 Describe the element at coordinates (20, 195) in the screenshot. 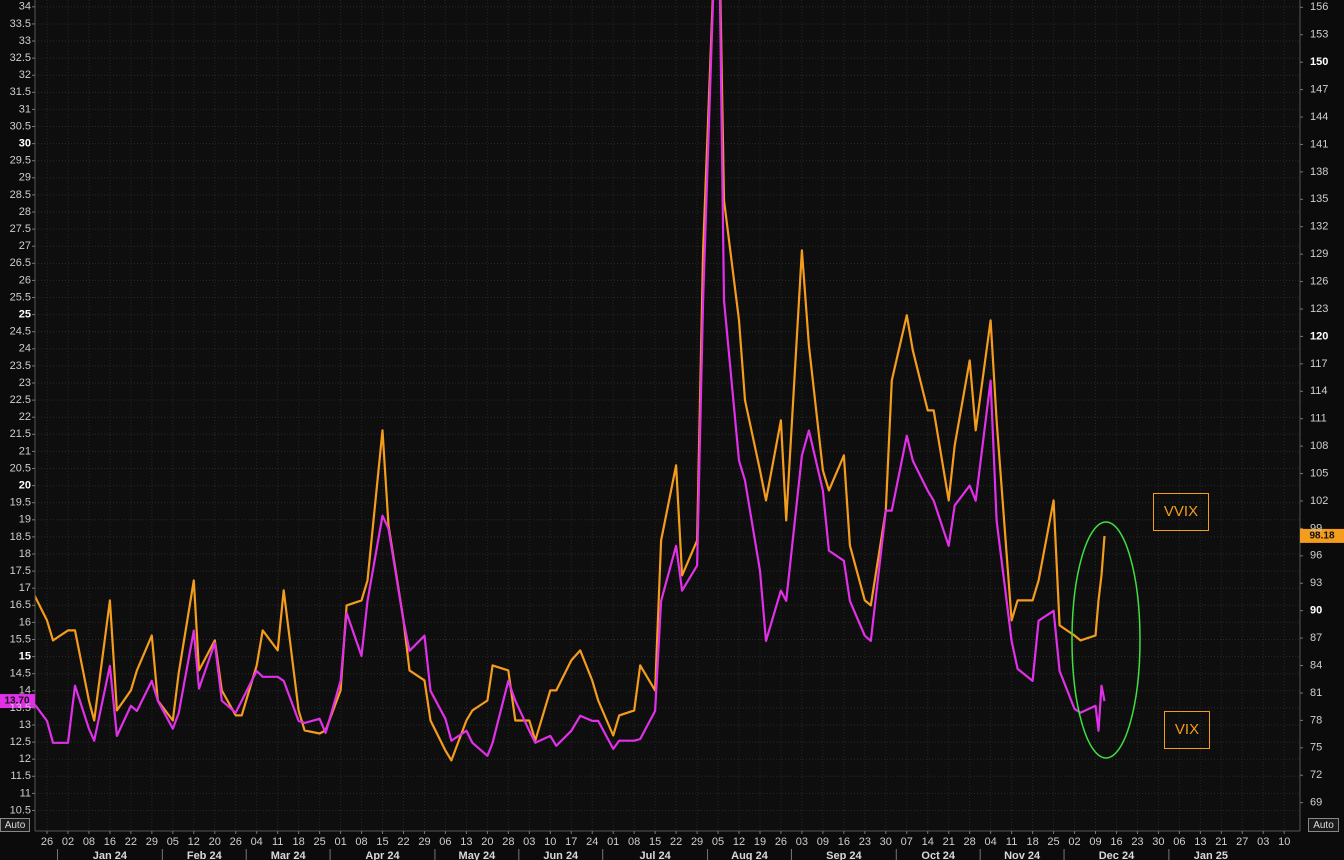

I see `y-tick-label: 28.5` at that location.